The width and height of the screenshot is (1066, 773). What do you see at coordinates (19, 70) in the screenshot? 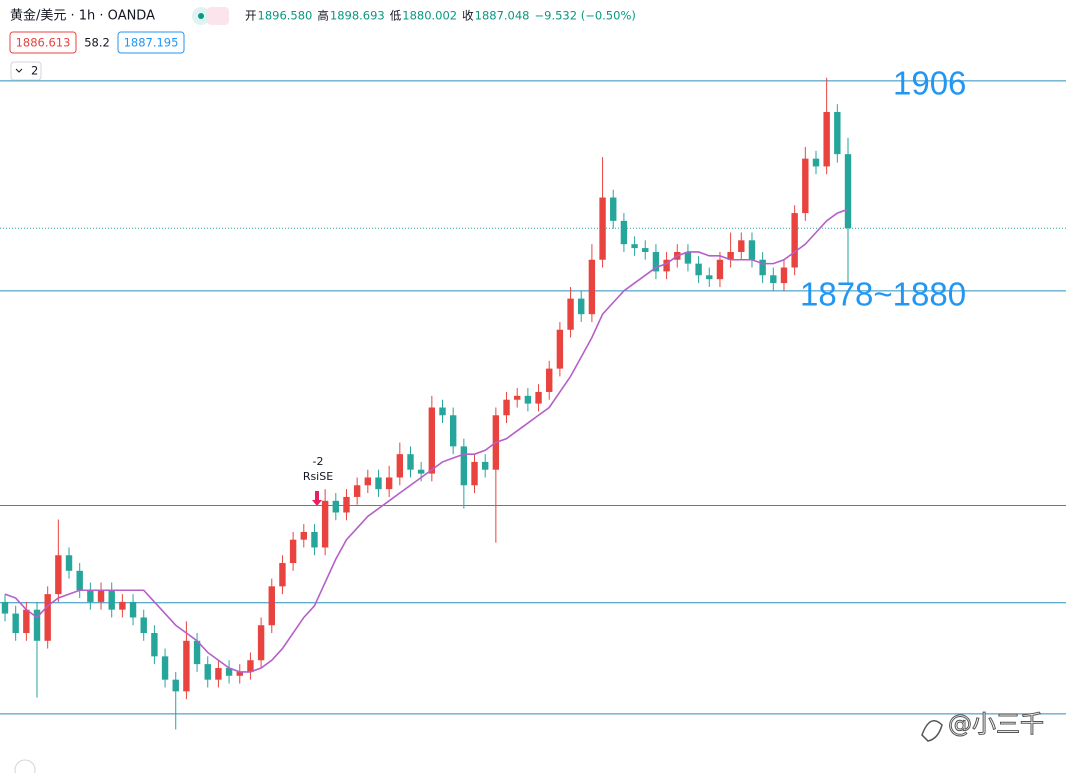
I see `chevron-icon` at bounding box center [19, 70].